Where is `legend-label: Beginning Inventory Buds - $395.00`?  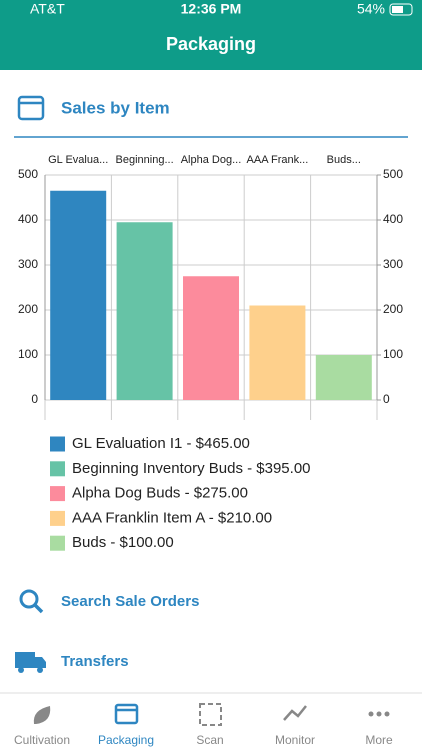
legend-label: Beginning Inventory Buds - $395.00 is located at coordinates (191, 468).